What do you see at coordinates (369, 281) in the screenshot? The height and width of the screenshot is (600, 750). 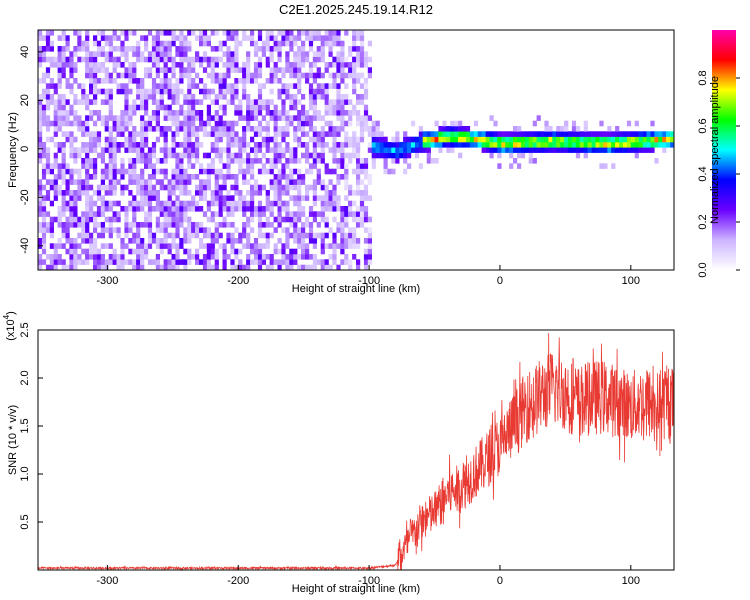 I see `spectrogram-x-tick-label: -100` at bounding box center [369, 281].